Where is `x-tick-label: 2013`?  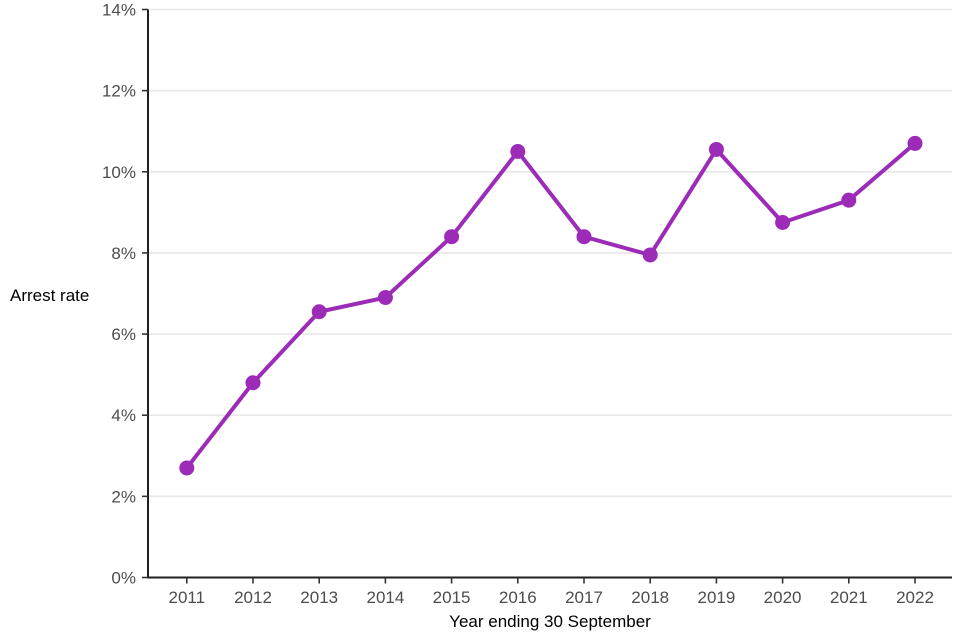
x-tick-label: 2013 is located at coordinates (319, 597).